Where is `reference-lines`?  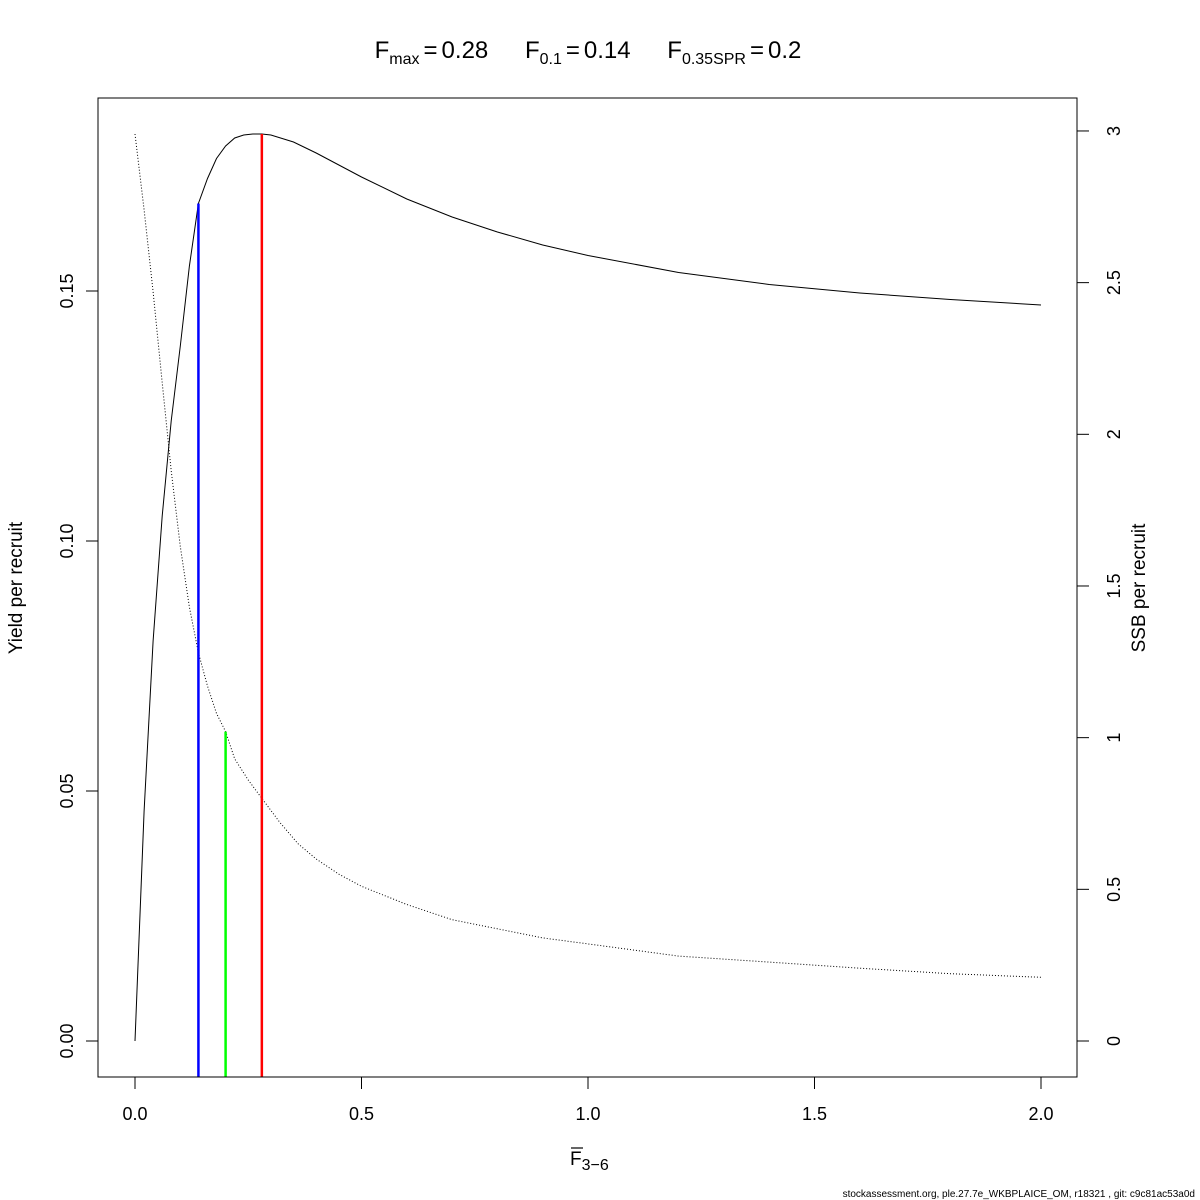 reference-lines is located at coordinates (230, 605).